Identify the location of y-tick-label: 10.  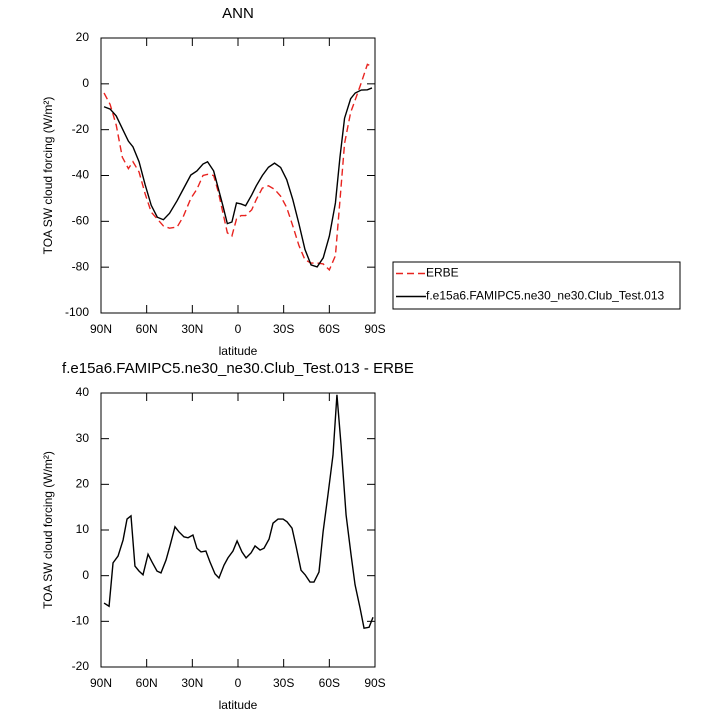
(83, 529).